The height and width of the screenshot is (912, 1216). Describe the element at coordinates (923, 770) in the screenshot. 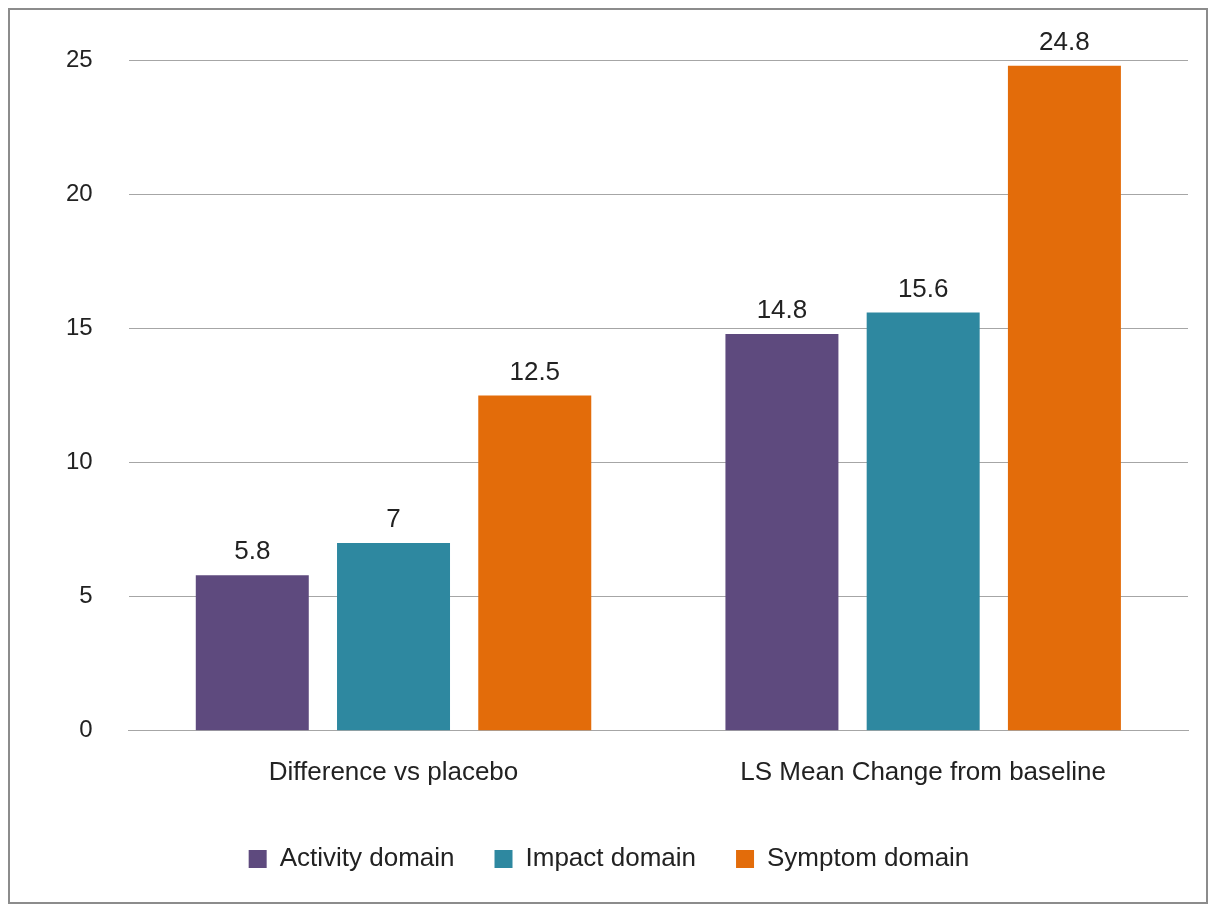

I see `x-tick-label: LS Mean Change from baseline` at that location.